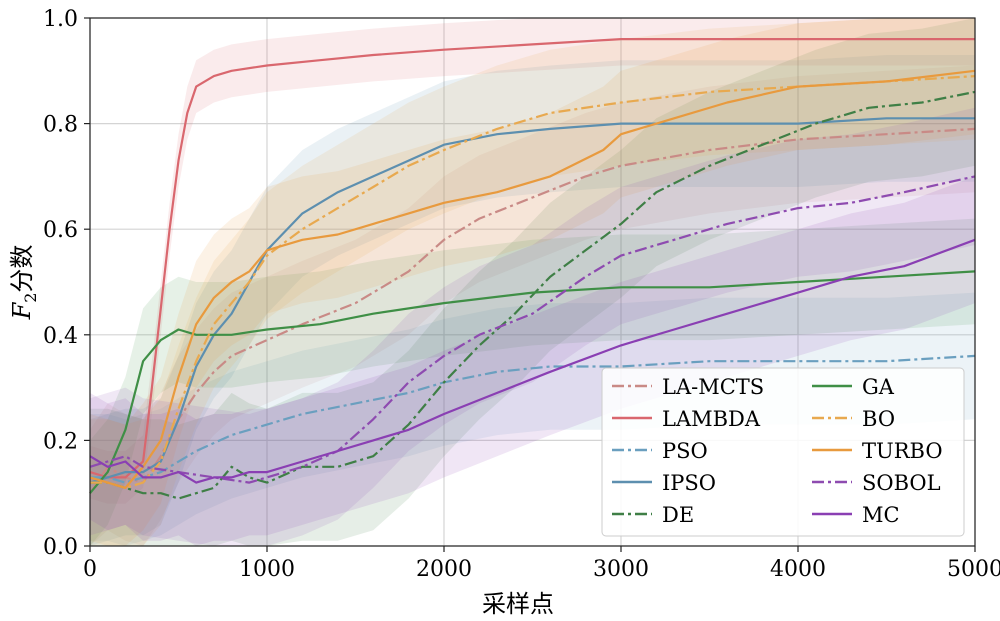 The image size is (1000, 621). What do you see at coordinates (711, 419) in the screenshot?
I see `legend-label-lambda: LAMBDA` at bounding box center [711, 419].